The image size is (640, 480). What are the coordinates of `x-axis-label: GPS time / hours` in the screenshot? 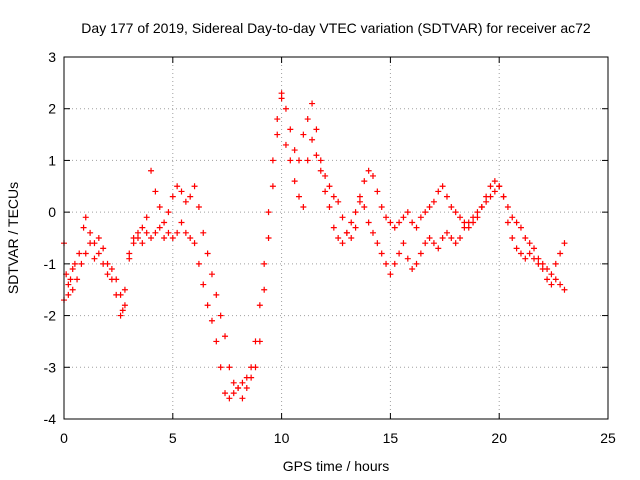 It's located at (336, 466).